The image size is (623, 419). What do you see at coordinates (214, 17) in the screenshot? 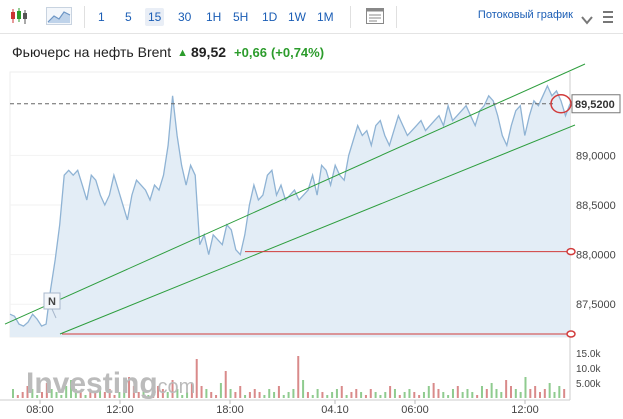
I see `interval-1h: 1H` at bounding box center [214, 17].